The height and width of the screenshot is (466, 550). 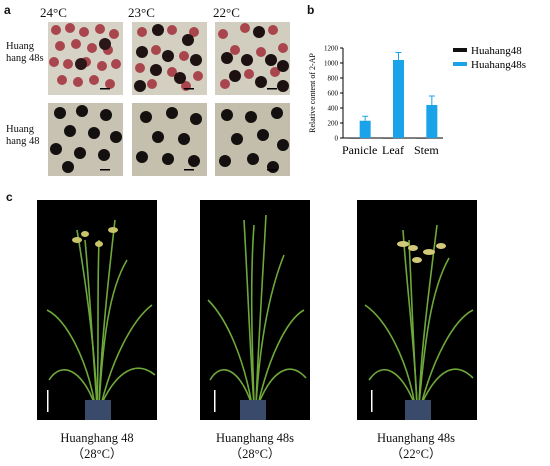 What do you see at coordinates (312, 93) in the screenshot?
I see `y-axis-label: Relative content of 2-AP` at bounding box center [312, 93].